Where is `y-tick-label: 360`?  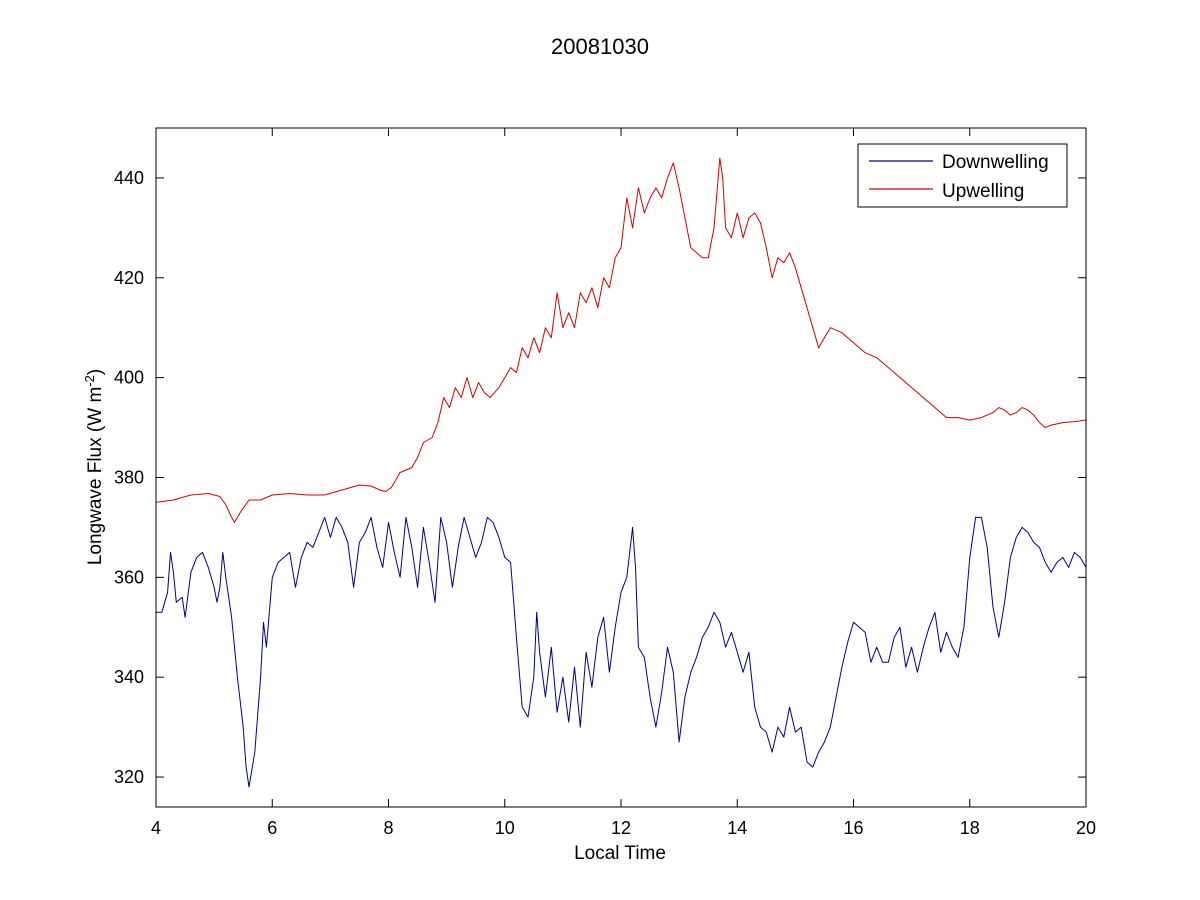 y-tick-label: 360 is located at coordinates (129, 577).